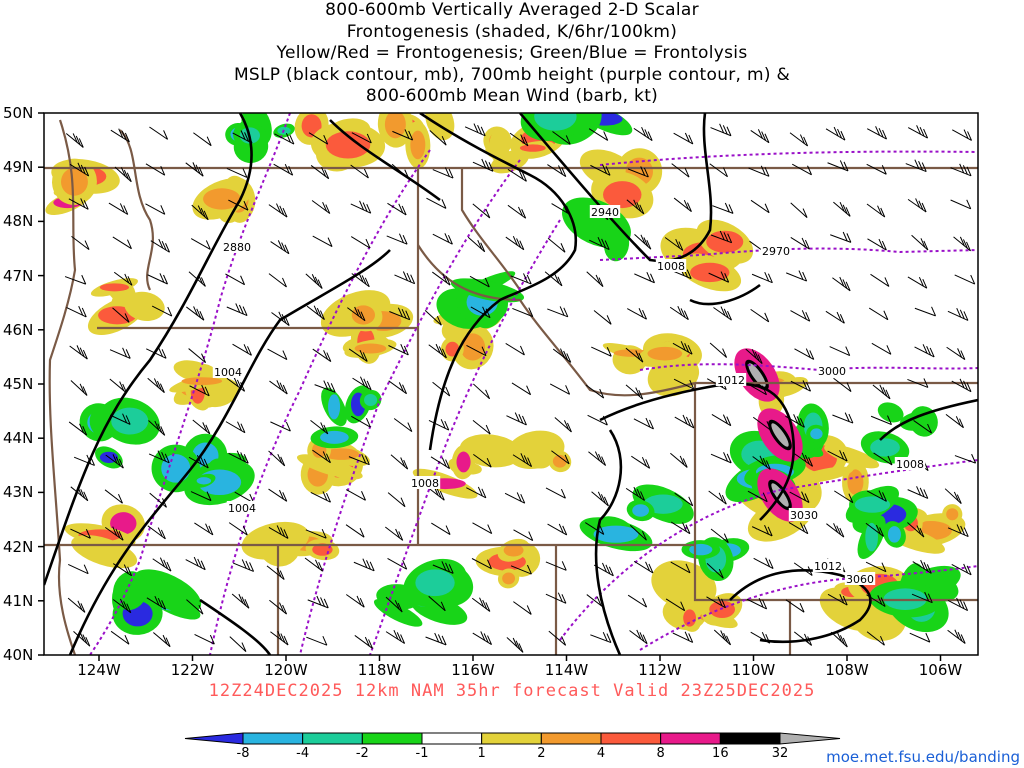  Describe the element at coordinates (320, 402) in the screenshot. I see `height-contour` at that location.